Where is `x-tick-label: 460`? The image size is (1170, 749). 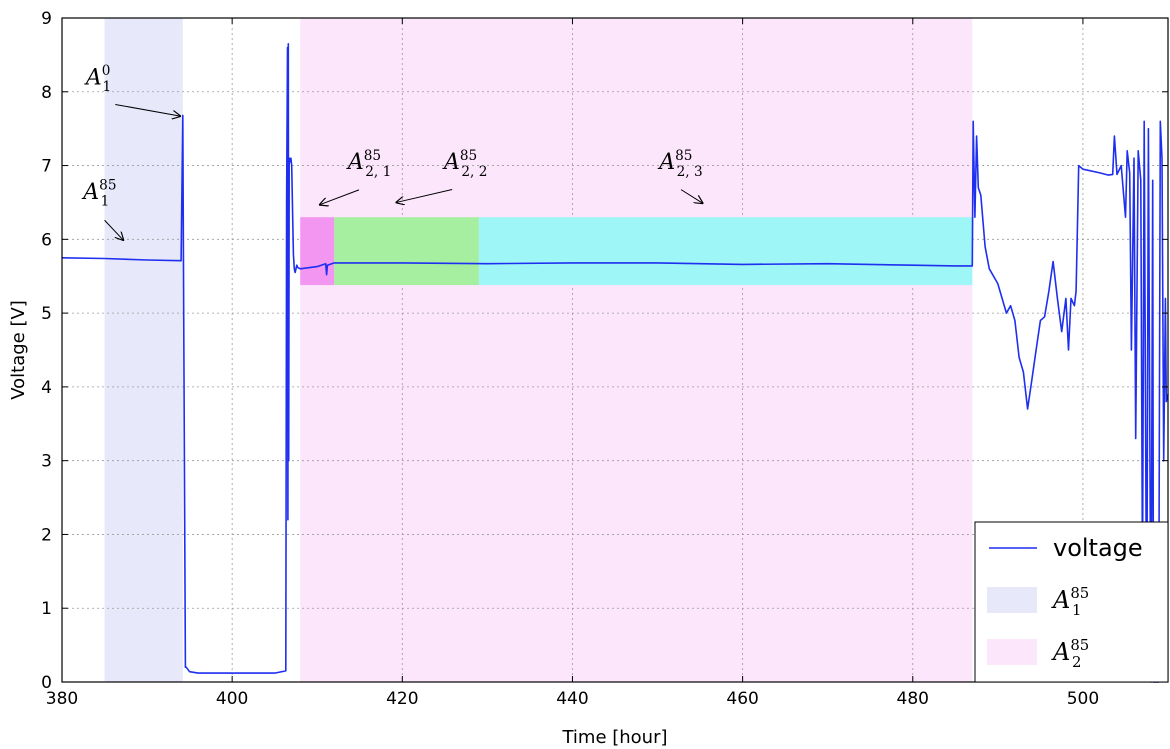
x-tick-label: 460 is located at coordinates (742, 699).